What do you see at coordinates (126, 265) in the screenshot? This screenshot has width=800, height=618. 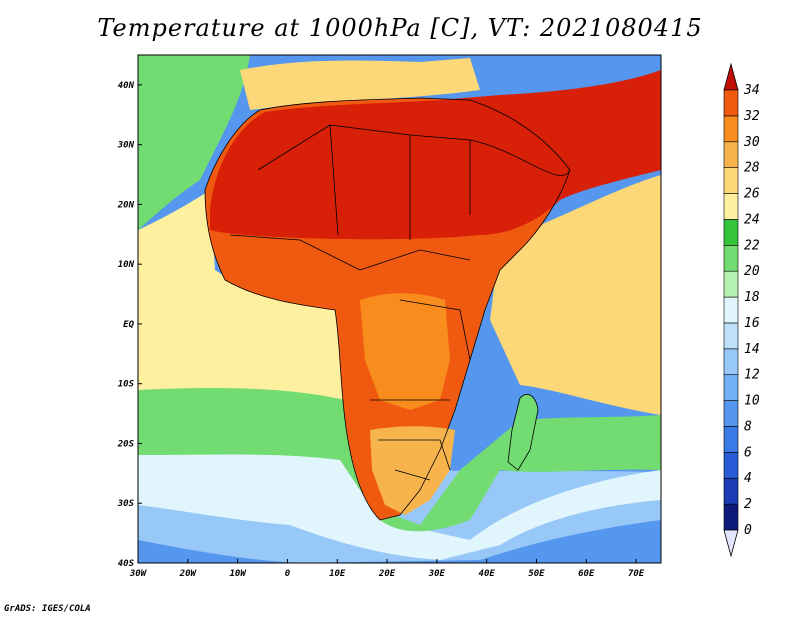 I see `y-tick-label: 10N` at bounding box center [126, 265].